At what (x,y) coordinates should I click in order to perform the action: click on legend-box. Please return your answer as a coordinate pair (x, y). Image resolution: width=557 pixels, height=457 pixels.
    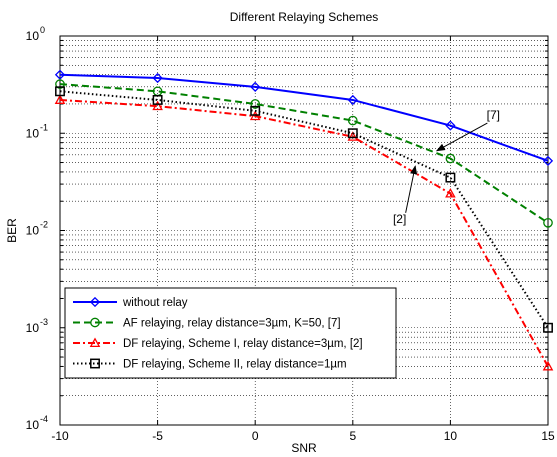
    Looking at the image, I should click on (230, 333).